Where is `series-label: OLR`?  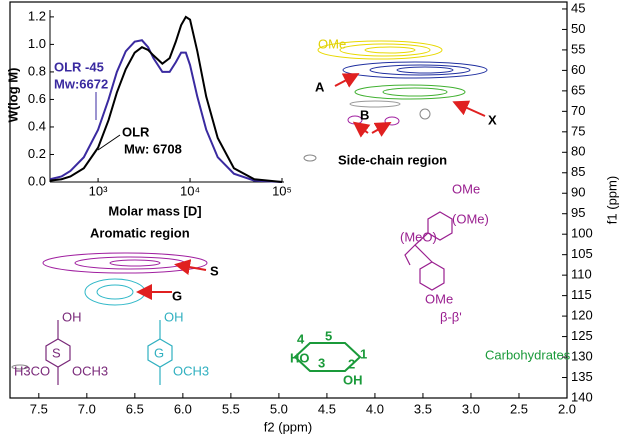 series-label: OLR is located at coordinates (136, 131).